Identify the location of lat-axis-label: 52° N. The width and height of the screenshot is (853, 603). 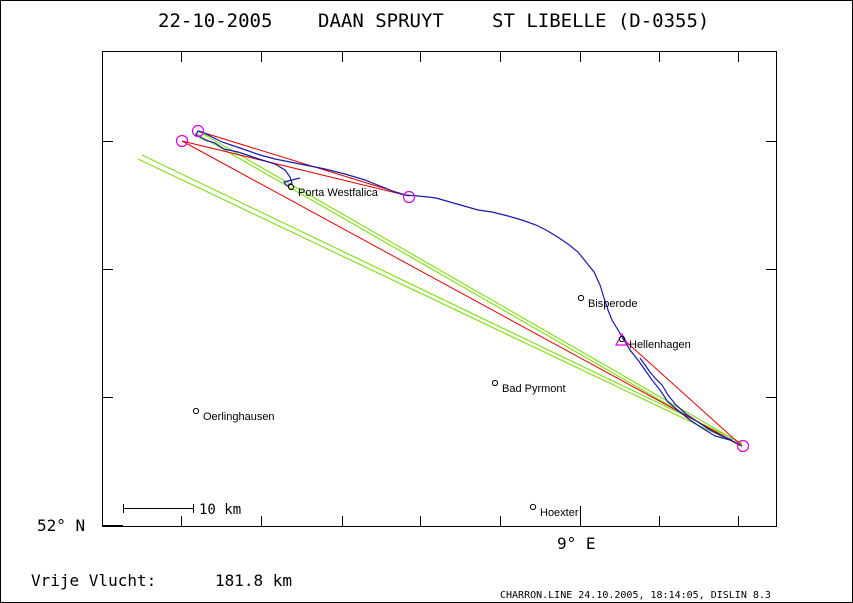
(61, 525).